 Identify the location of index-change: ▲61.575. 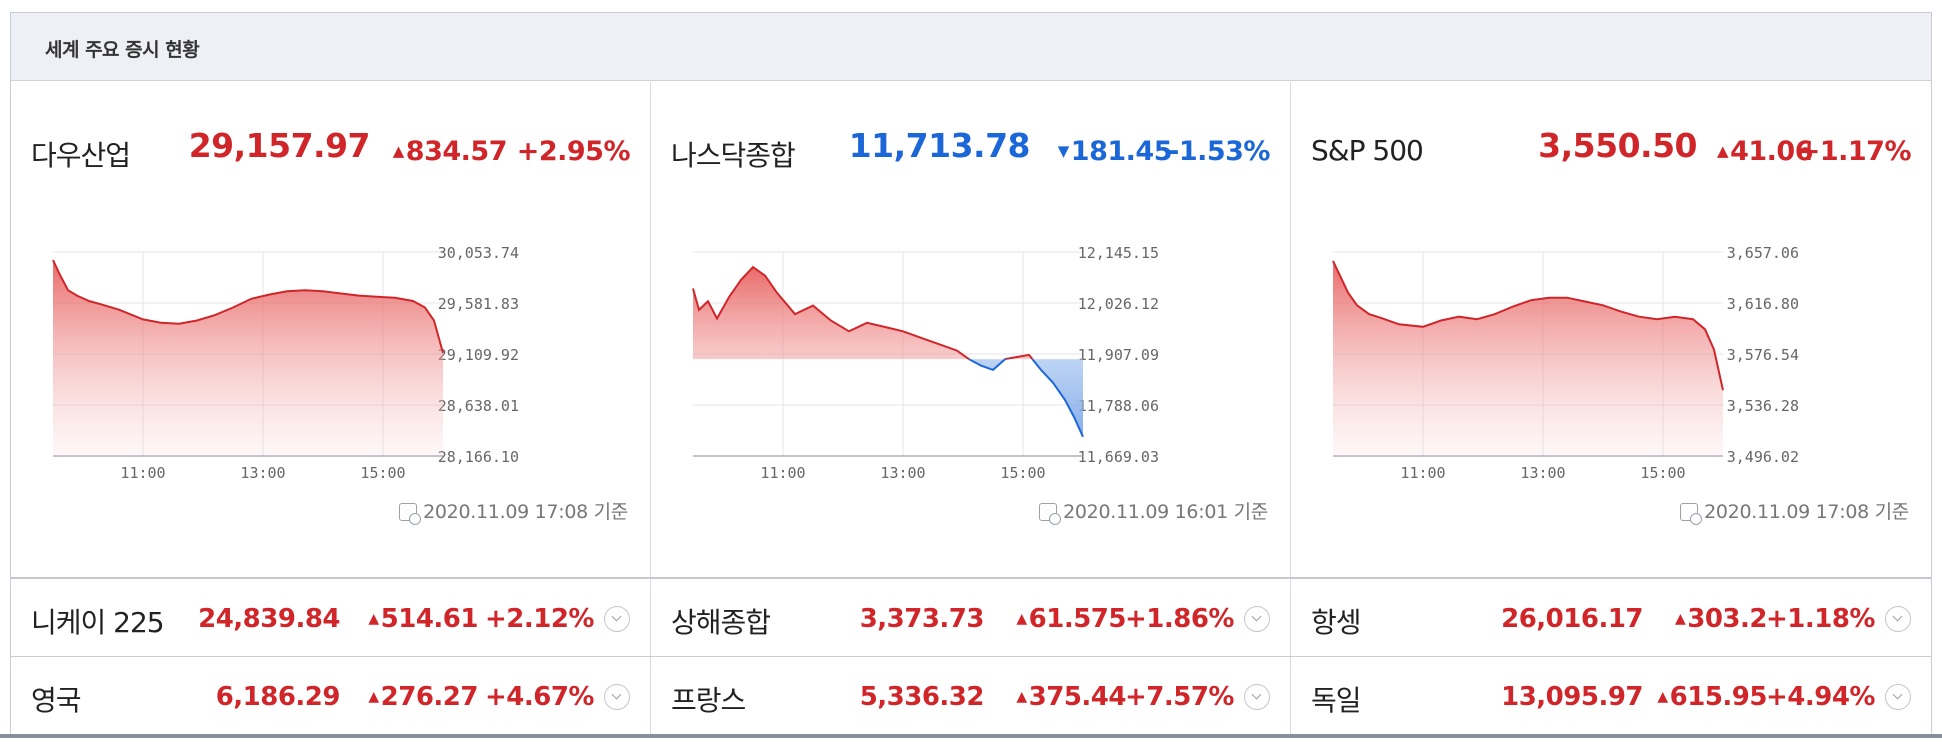
(1071, 619).